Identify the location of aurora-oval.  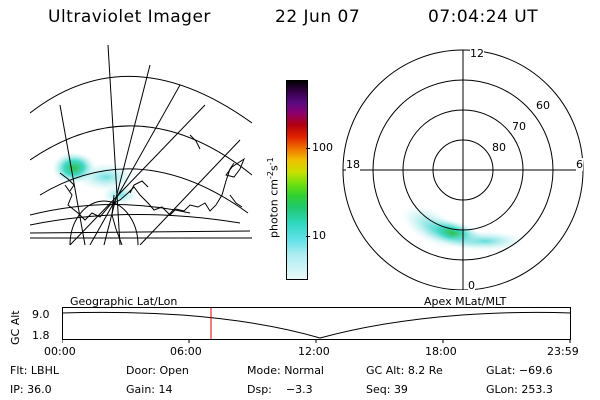
(463, 228).